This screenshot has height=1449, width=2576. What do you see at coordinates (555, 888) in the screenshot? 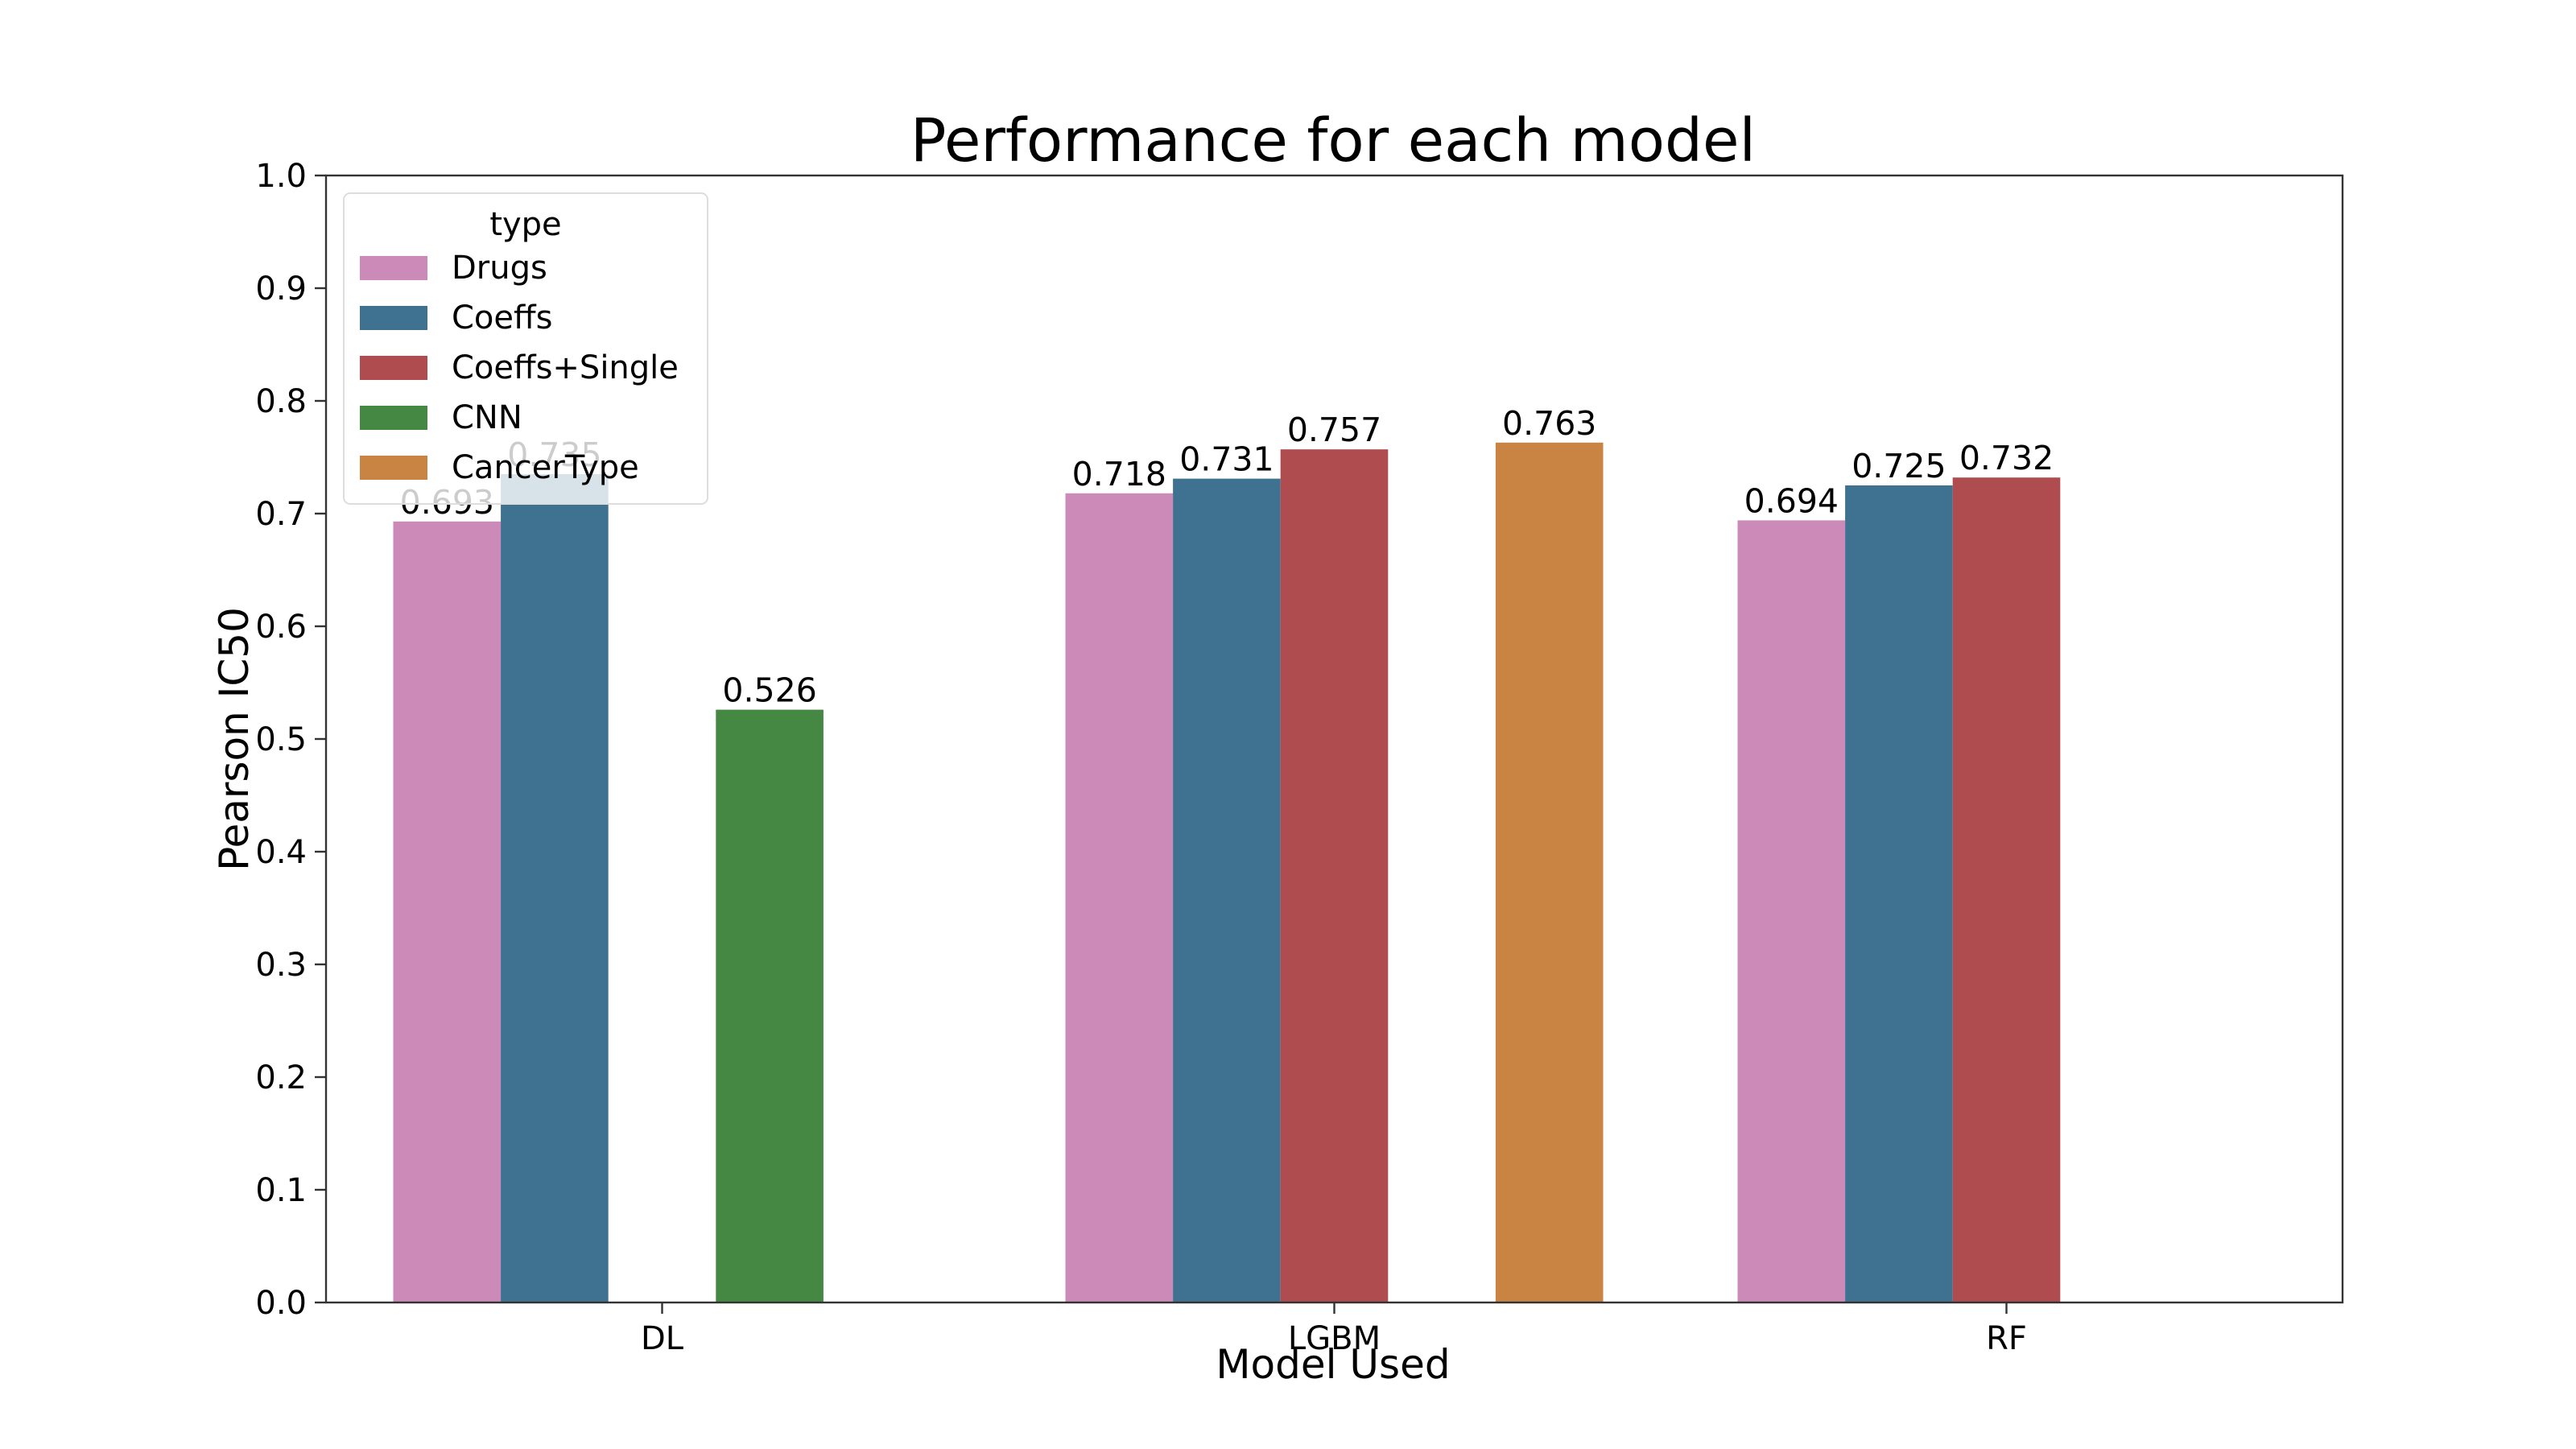
I see `bar-dl-coeffs` at bounding box center [555, 888].